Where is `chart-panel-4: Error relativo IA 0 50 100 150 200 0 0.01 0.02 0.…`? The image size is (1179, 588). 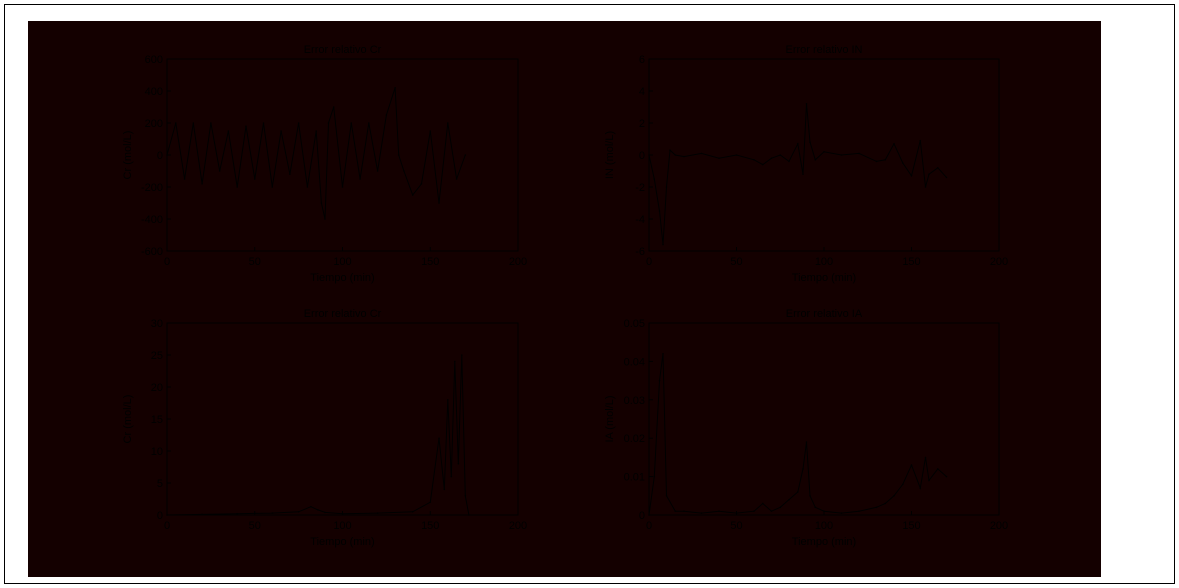 chart-panel-4: Error relativo IA 0 50 100 150 200 0 0.01 0.02 0.… is located at coordinates (806, 428).